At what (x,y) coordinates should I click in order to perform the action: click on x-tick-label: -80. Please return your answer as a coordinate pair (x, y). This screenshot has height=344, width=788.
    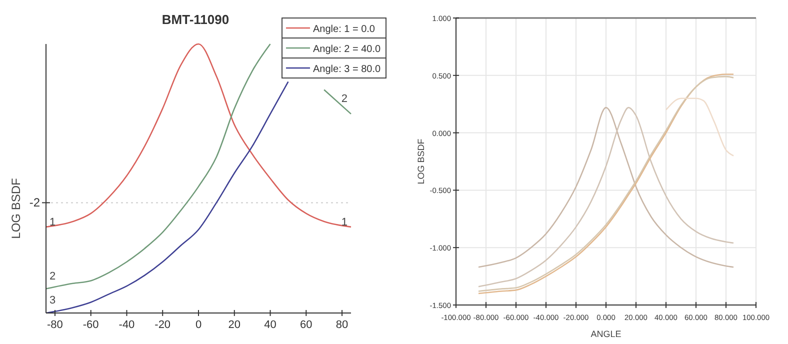
    Looking at the image, I should click on (55, 325).